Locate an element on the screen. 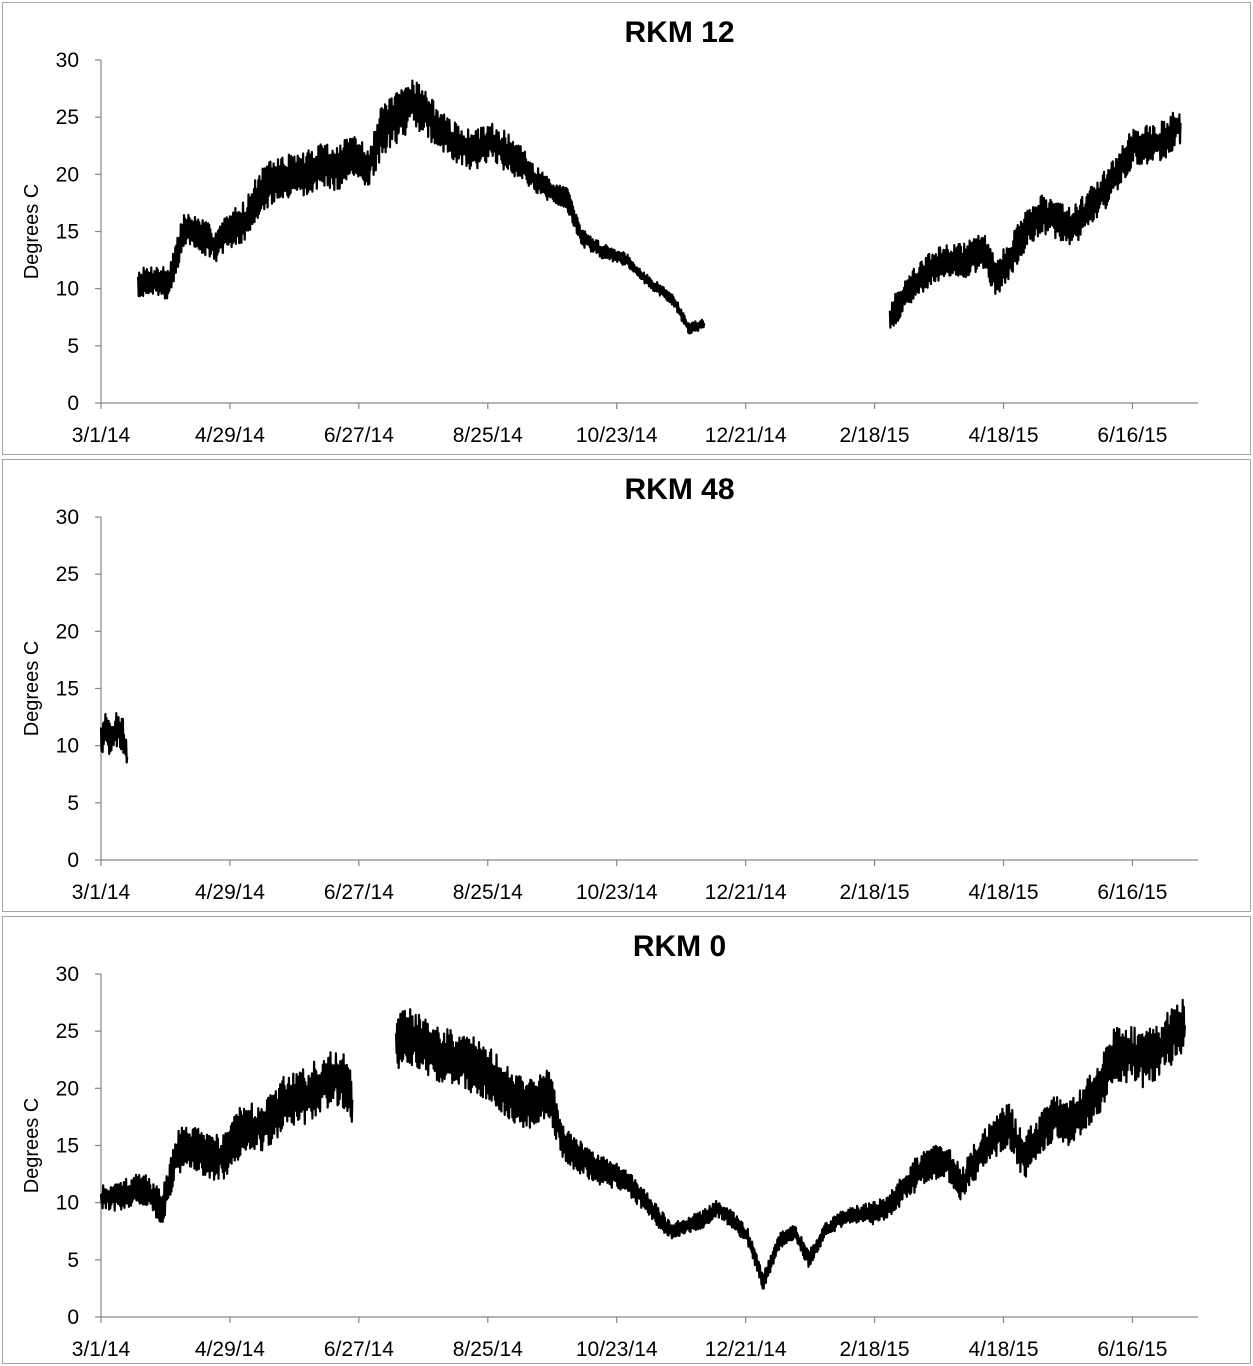 The height and width of the screenshot is (1366, 1253). chart-1-y-tick-label-4: 20 is located at coordinates (67, 631).